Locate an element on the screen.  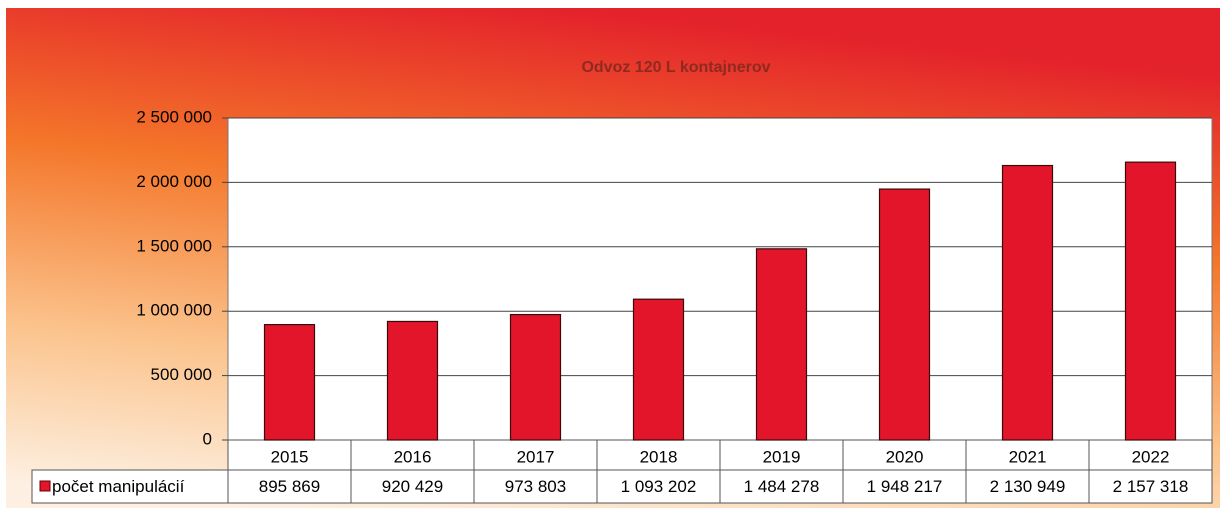
y-tick-label: 0 is located at coordinates (207, 438).